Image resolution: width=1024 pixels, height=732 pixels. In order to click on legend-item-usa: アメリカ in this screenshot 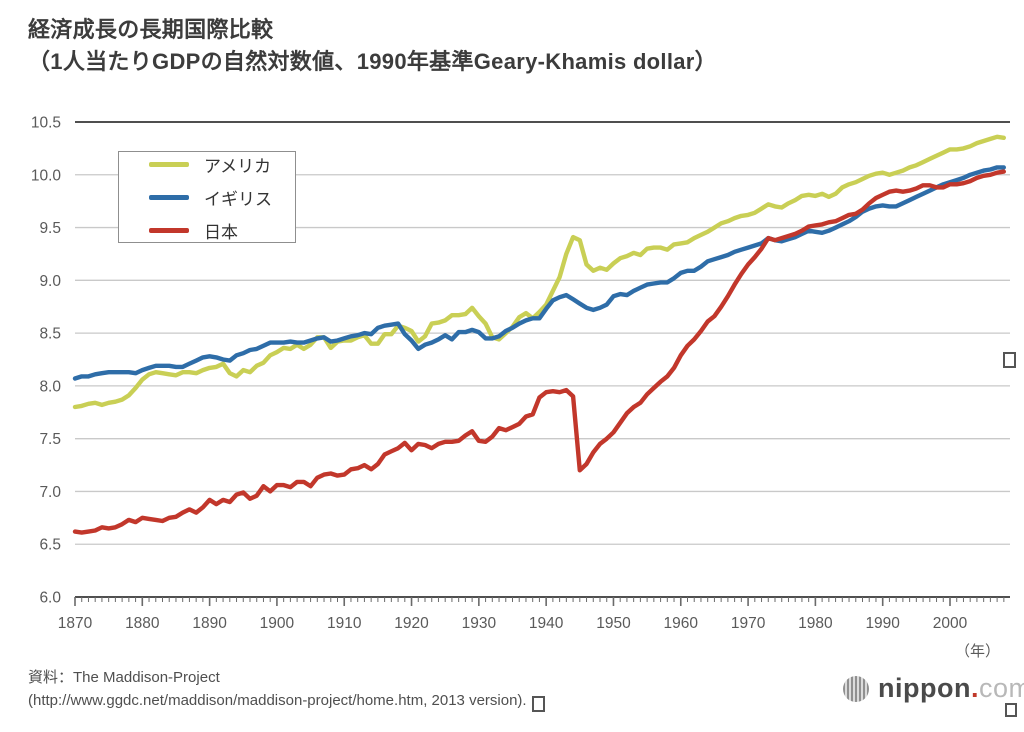, I will do `click(222, 164)`.